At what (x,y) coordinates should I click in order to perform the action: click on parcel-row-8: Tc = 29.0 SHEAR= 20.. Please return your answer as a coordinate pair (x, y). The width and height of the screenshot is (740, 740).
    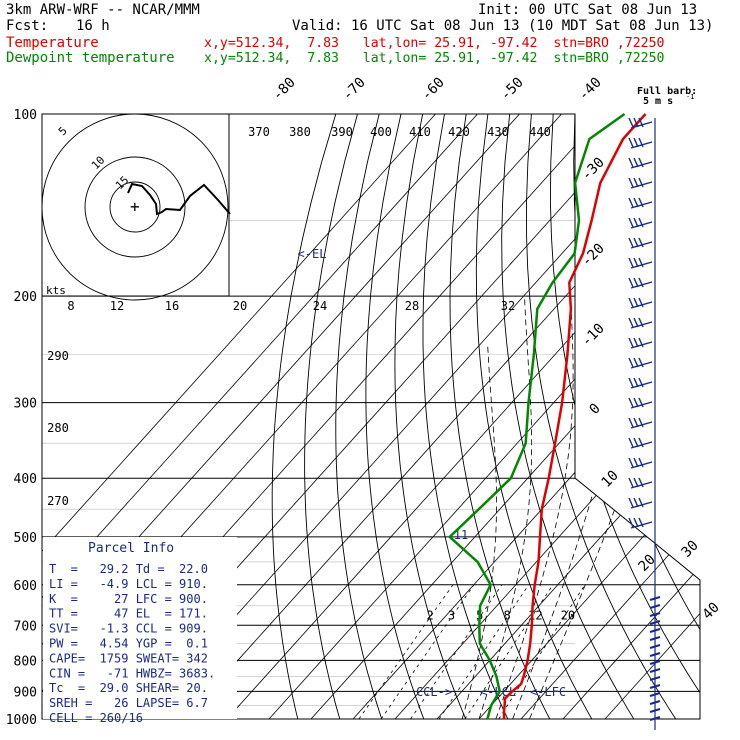
    Looking at the image, I should click on (128, 688).